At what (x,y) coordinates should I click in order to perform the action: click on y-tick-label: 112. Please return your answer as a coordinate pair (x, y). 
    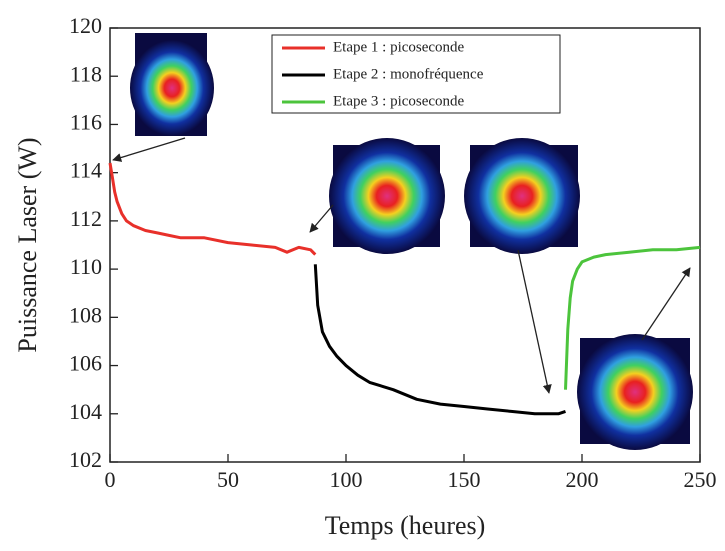
    Looking at the image, I should click on (86, 218).